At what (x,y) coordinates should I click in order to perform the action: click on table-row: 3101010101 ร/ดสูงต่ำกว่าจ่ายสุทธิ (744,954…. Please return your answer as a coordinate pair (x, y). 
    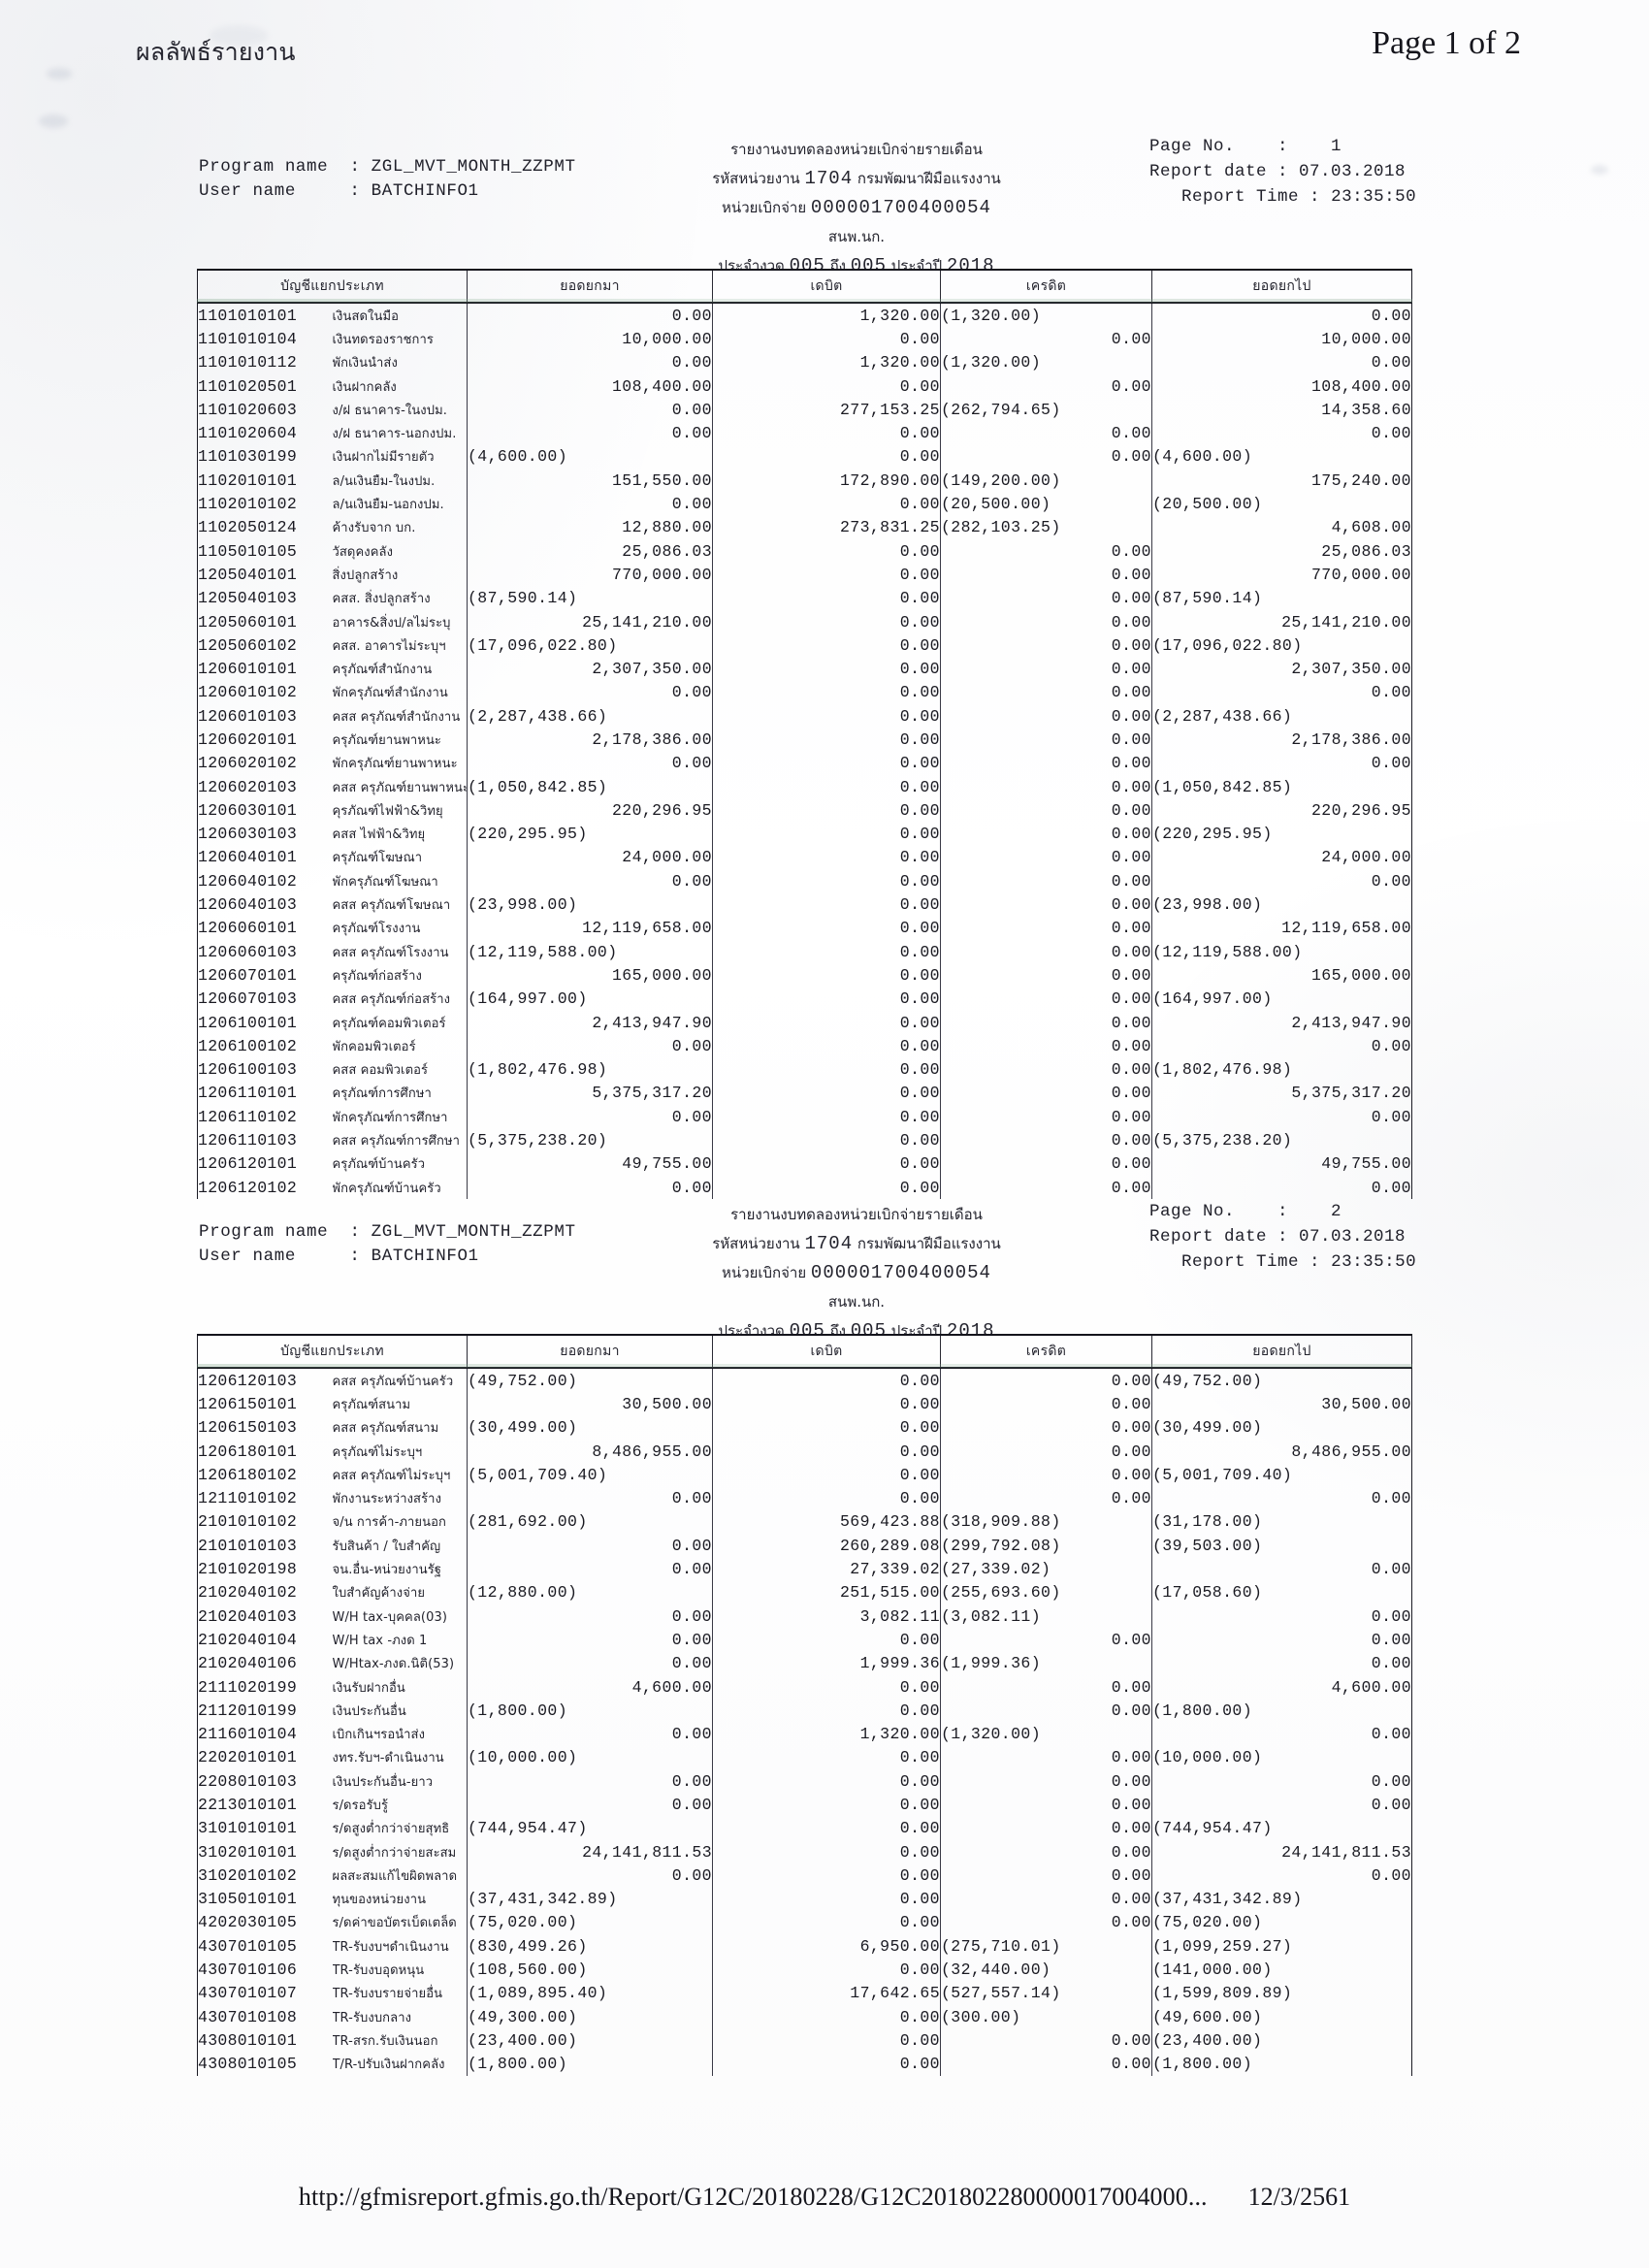
    Looking at the image, I should click on (805, 1828).